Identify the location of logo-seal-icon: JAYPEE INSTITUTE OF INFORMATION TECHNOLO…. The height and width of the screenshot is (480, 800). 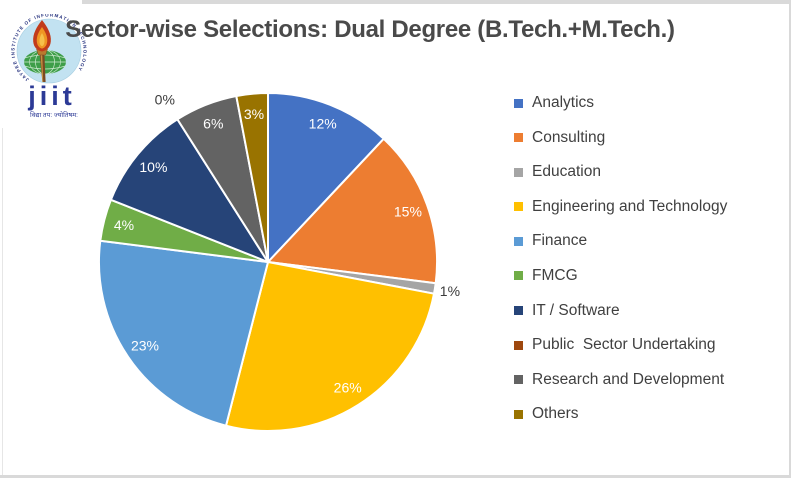
(48, 49).